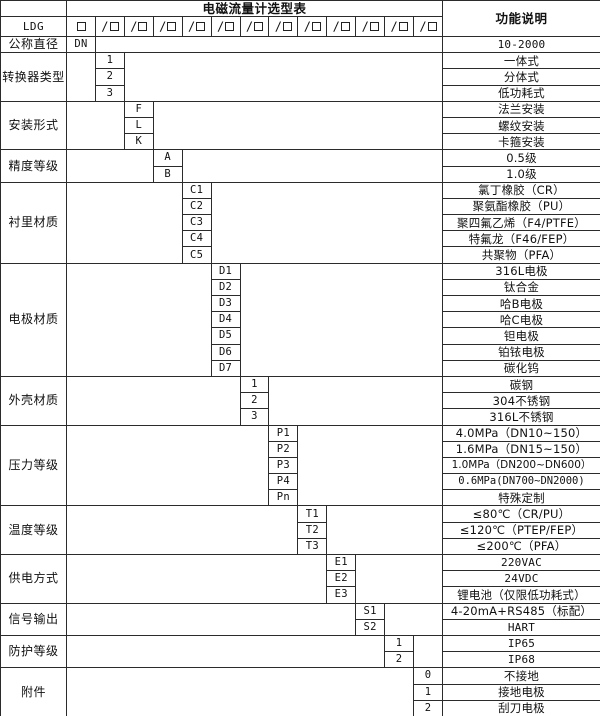 This screenshot has width=600, height=716. Describe the element at coordinates (167, 174) in the screenshot. I see `option-code-3-1: B` at that location.